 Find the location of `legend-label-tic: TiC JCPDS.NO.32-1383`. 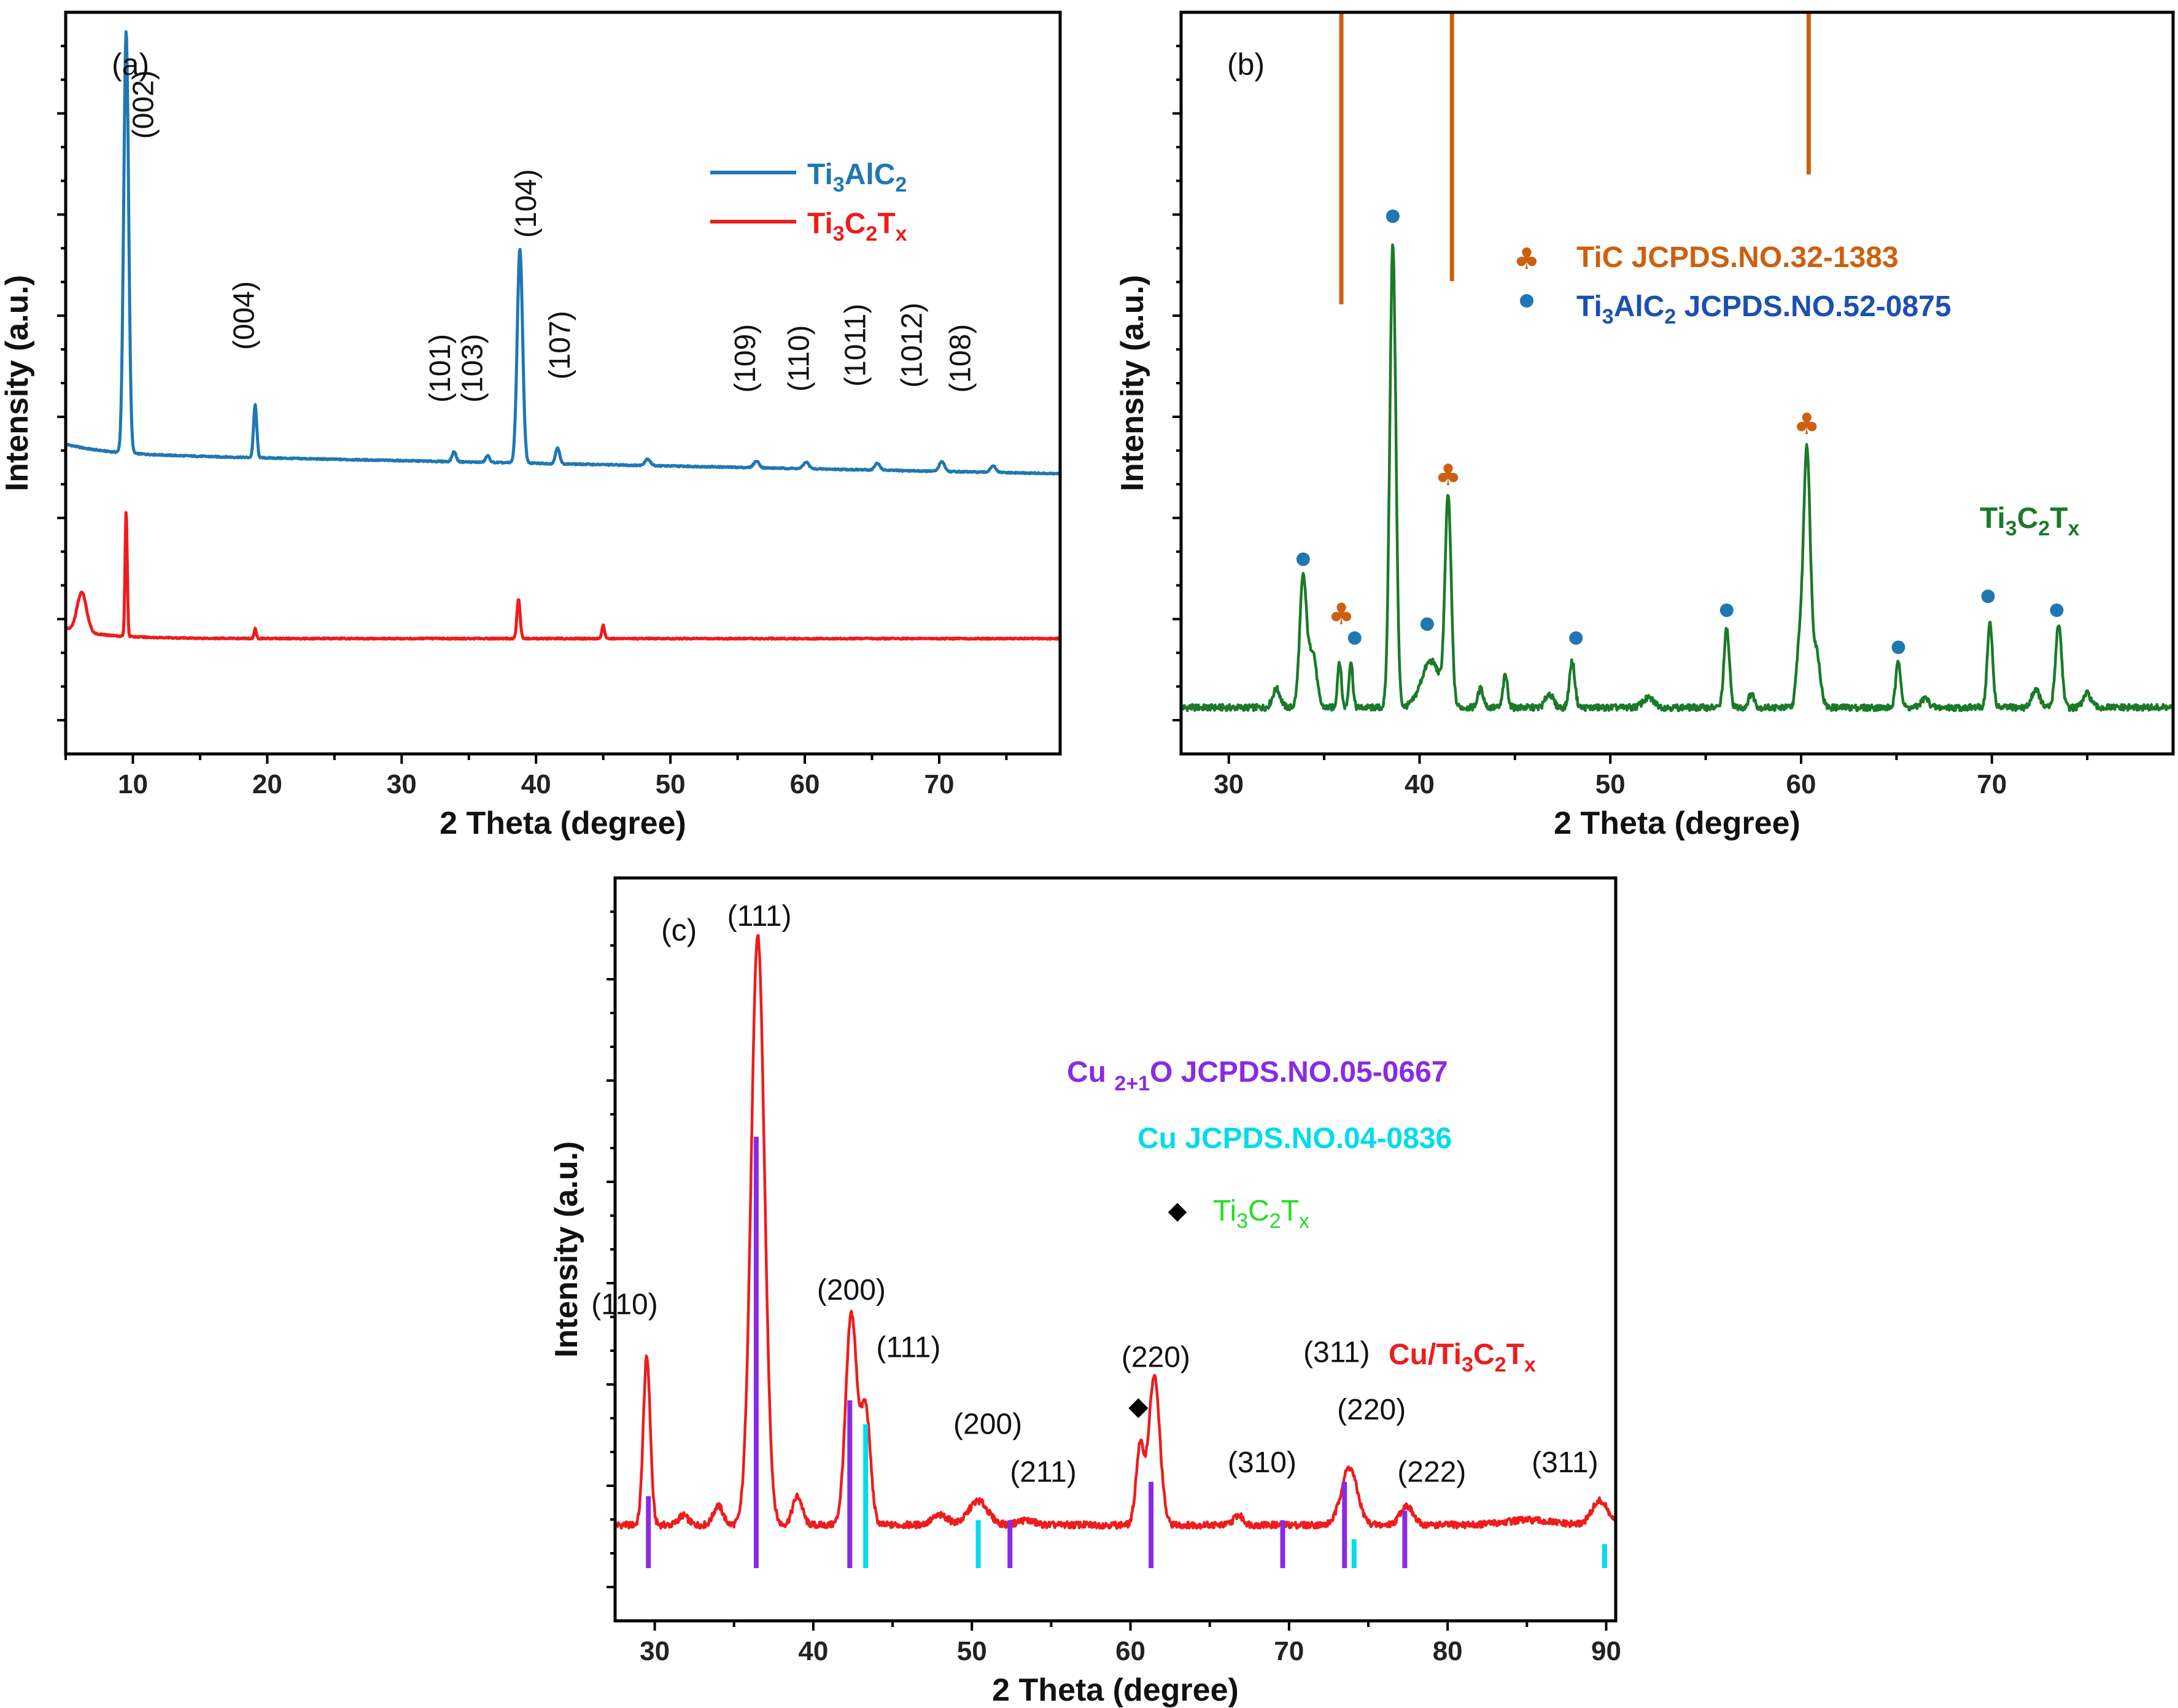

legend-label-tic: TiC JCPDS.NO.32-1383 is located at coordinates (1737, 257).